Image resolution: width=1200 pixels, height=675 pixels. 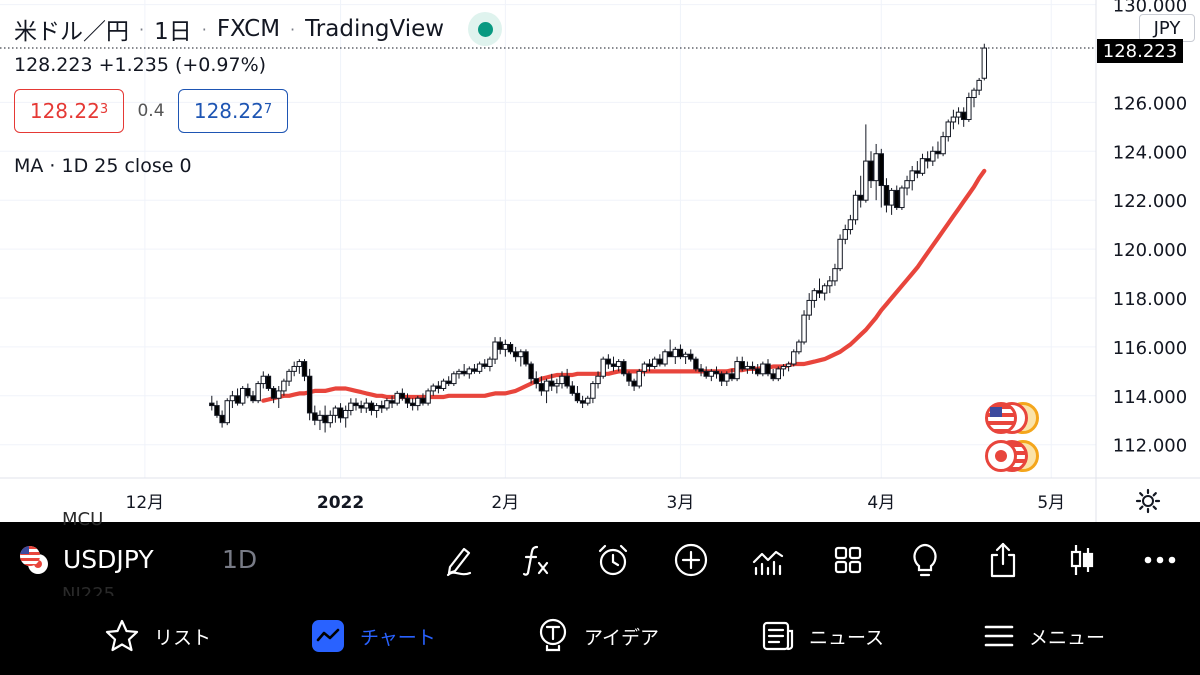 What do you see at coordinates (1150, 152) in the screenshot?
I see `price-axis-label: 124.000` at bounding box center [1150, 152].